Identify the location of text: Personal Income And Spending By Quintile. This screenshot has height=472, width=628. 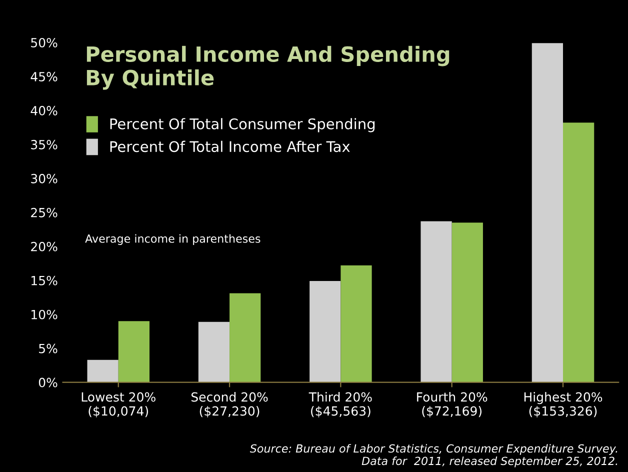
(268, 68).